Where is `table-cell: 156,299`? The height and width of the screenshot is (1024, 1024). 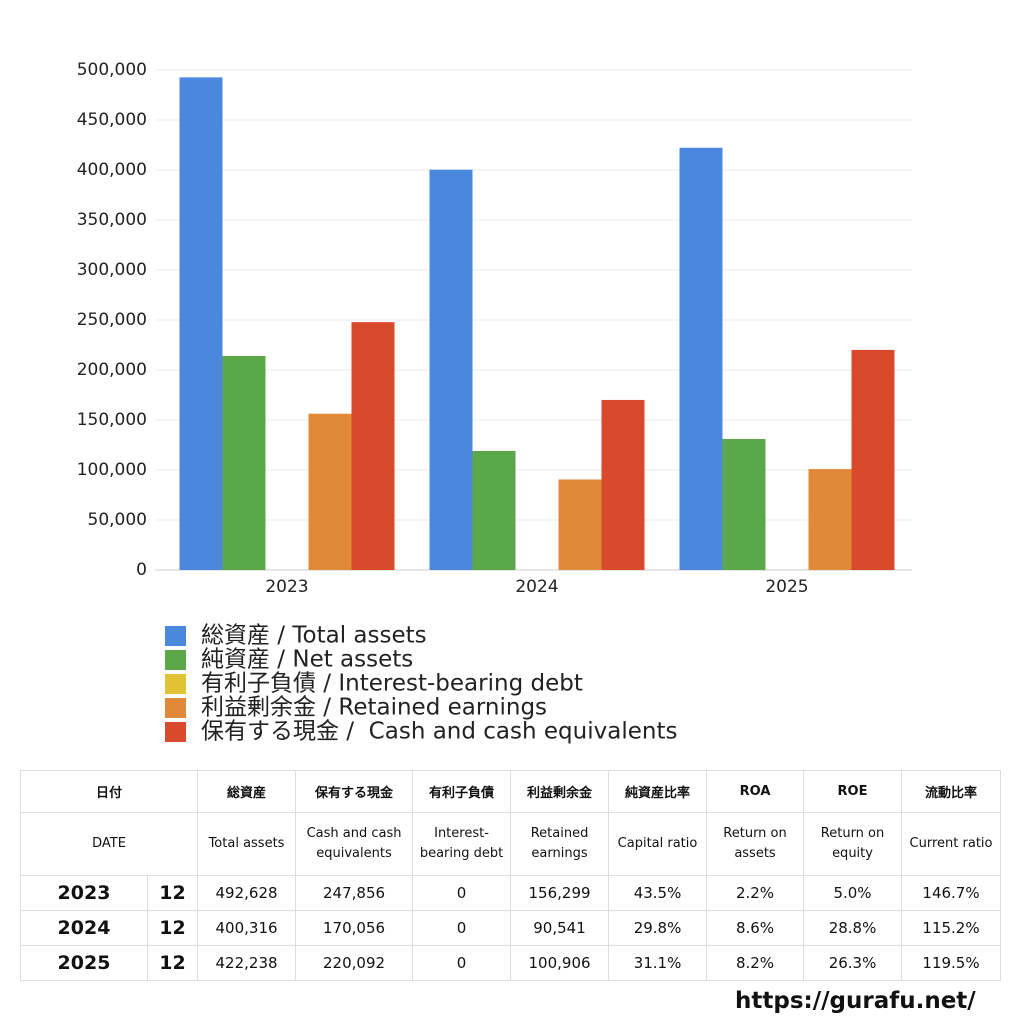
table-cell: 156,299 is located at coordinates (560, 893).